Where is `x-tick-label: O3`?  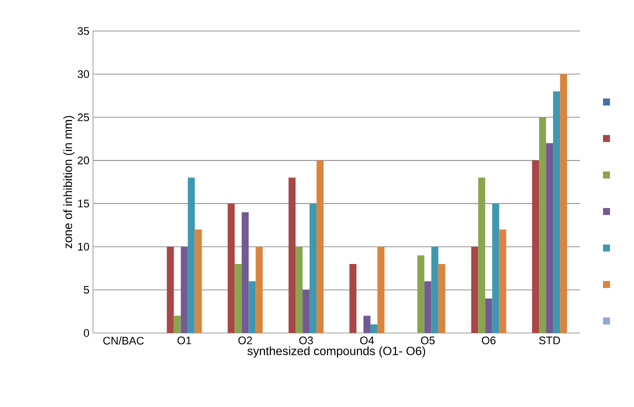 x-tick-label: O3 is located at coordinates (306, 340).